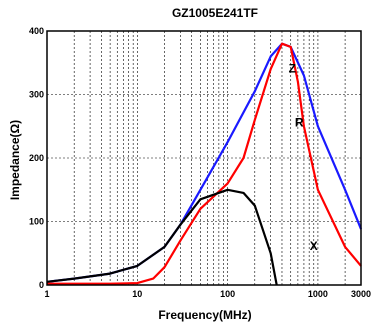 The height and width of the screenshot is (331, 374). I want to click on x-tick-label: 1, so click(46, 294).